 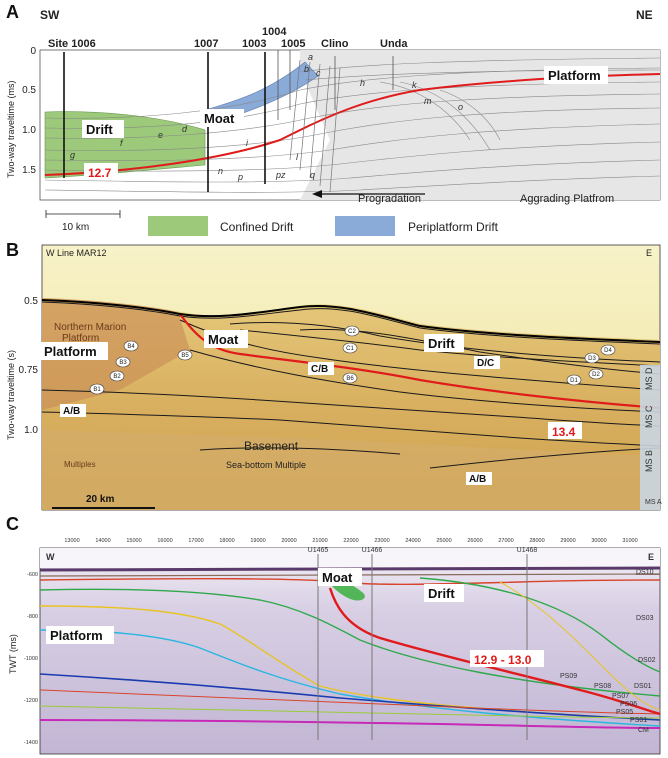 I want to click on panel-c-y-axis-label: TWT (ms), so click(x=13, y=654).